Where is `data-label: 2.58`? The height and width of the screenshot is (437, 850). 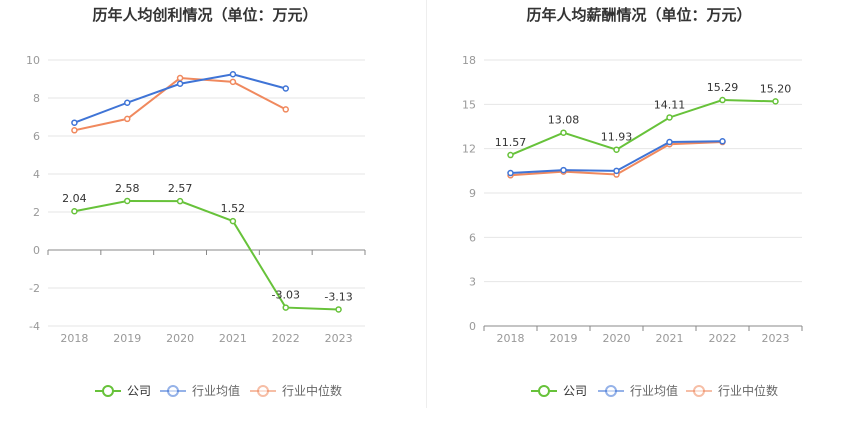
data-label: 2.58 is located at coordinates (127, 188).